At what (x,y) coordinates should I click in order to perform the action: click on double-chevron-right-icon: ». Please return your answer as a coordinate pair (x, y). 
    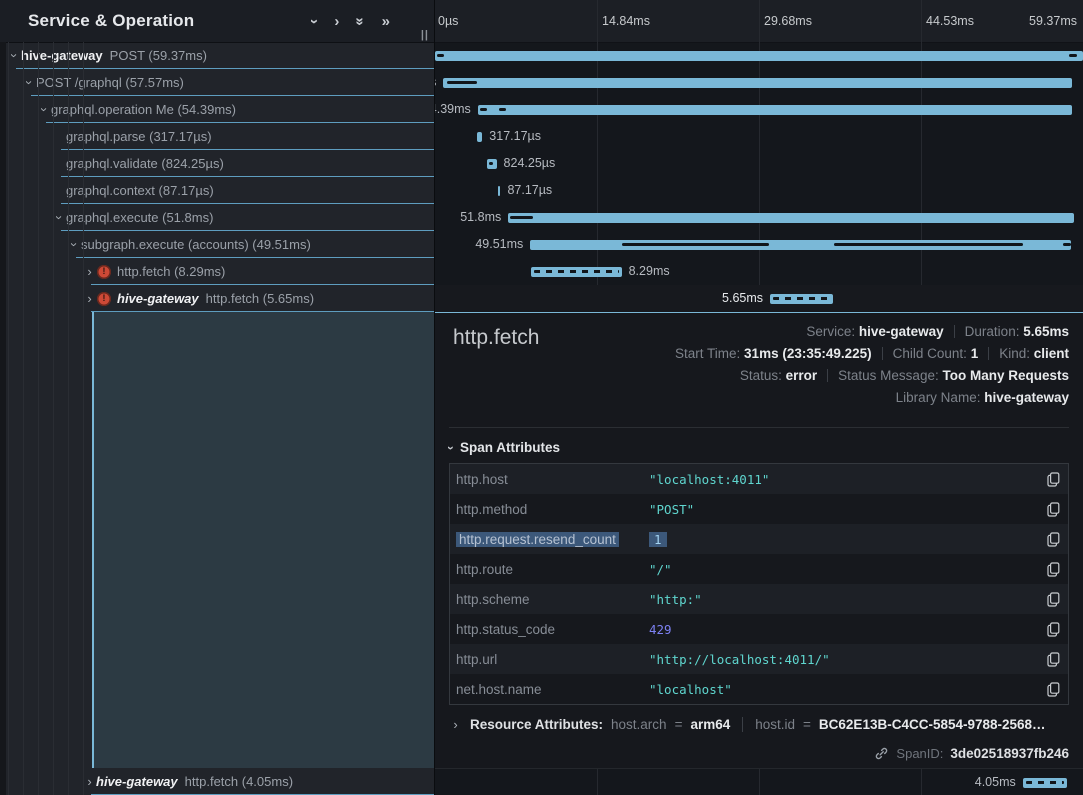
    Looking at the image, I should click on (385, 21).